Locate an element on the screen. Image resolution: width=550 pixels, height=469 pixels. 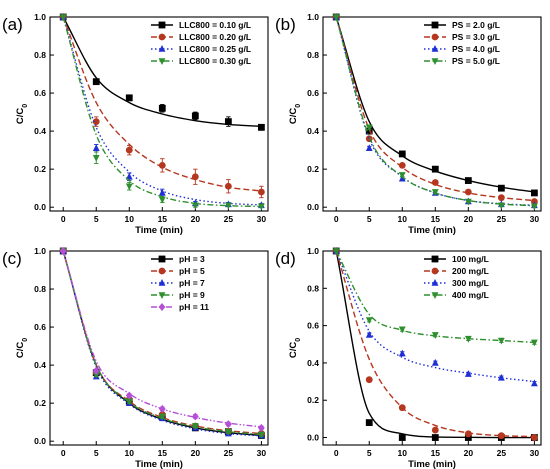
panel-label: (b) is located at coordinates (285, 24).